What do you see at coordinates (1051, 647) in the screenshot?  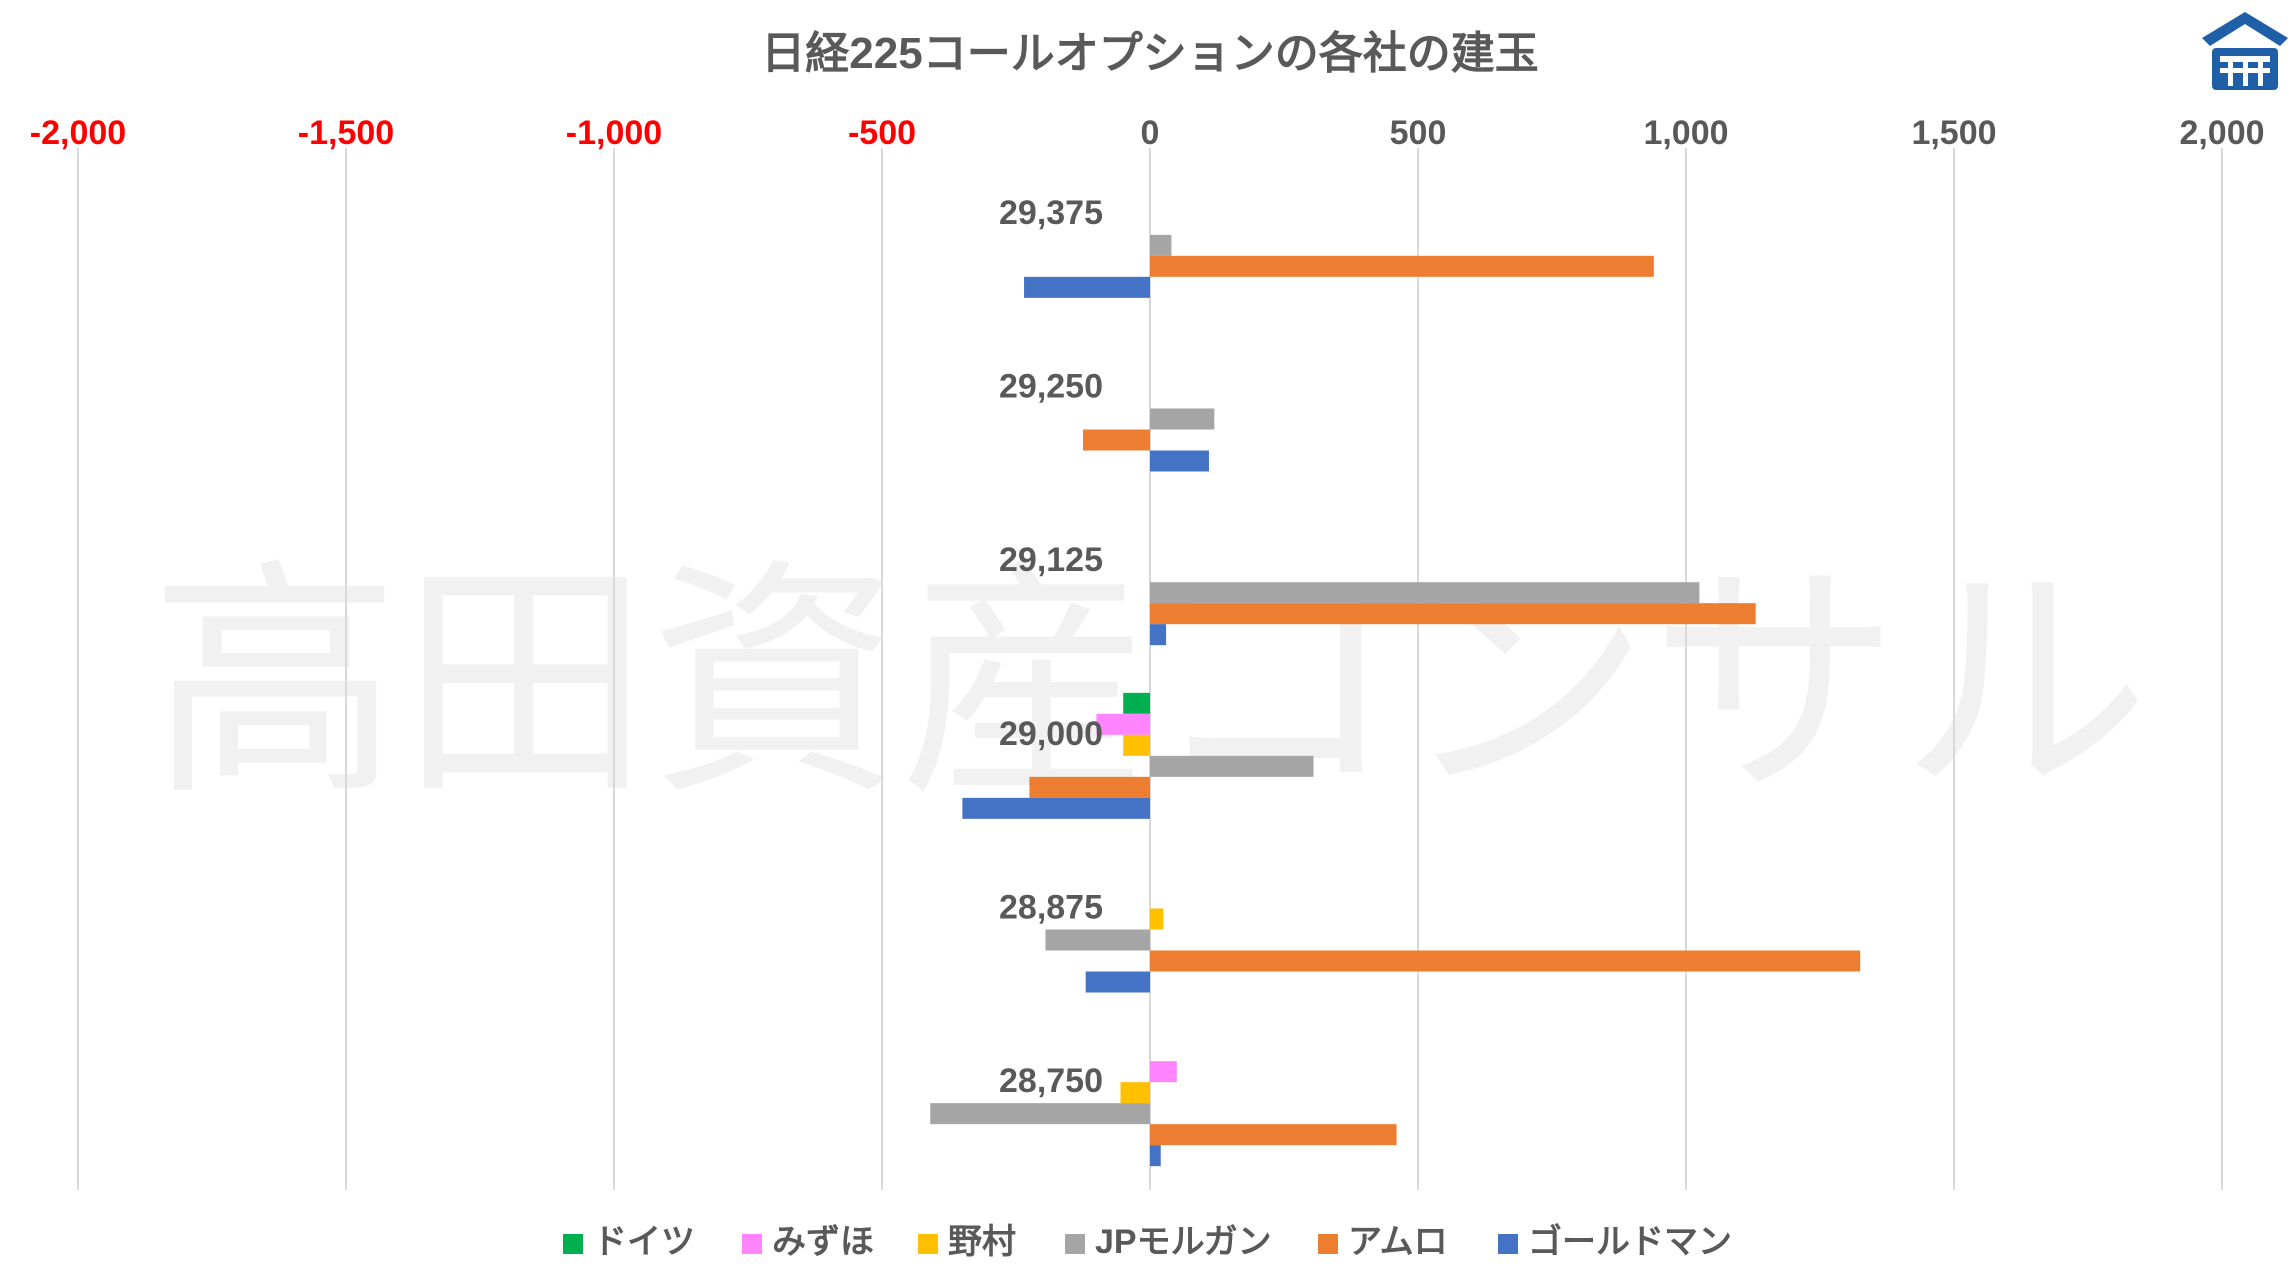 I see `category-labels: 29,375 29,250 29,125 29,000 28,875 28,750` at bounding box center [1051, 647].